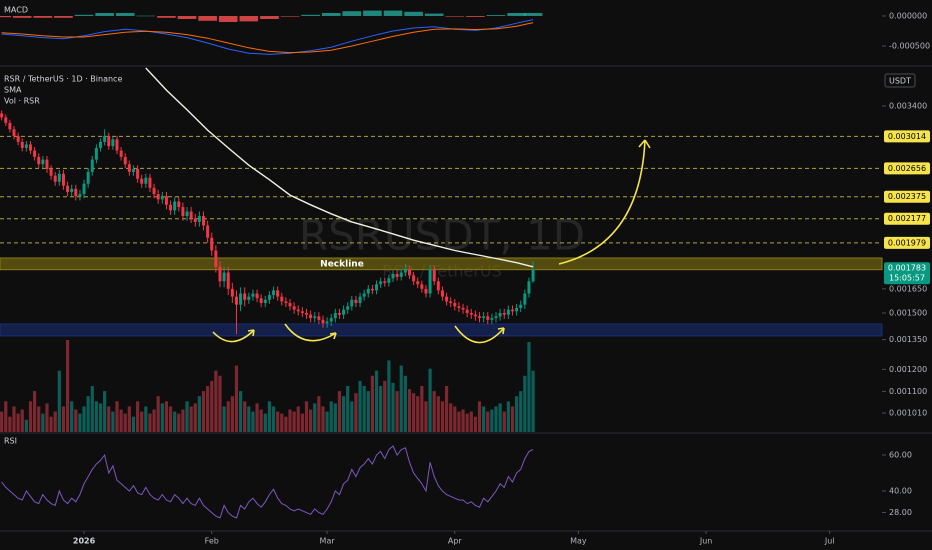  Describe the element at coordinates (908, 288) in the screenshot. I see `y-tick-label: 0.001650` at that location.